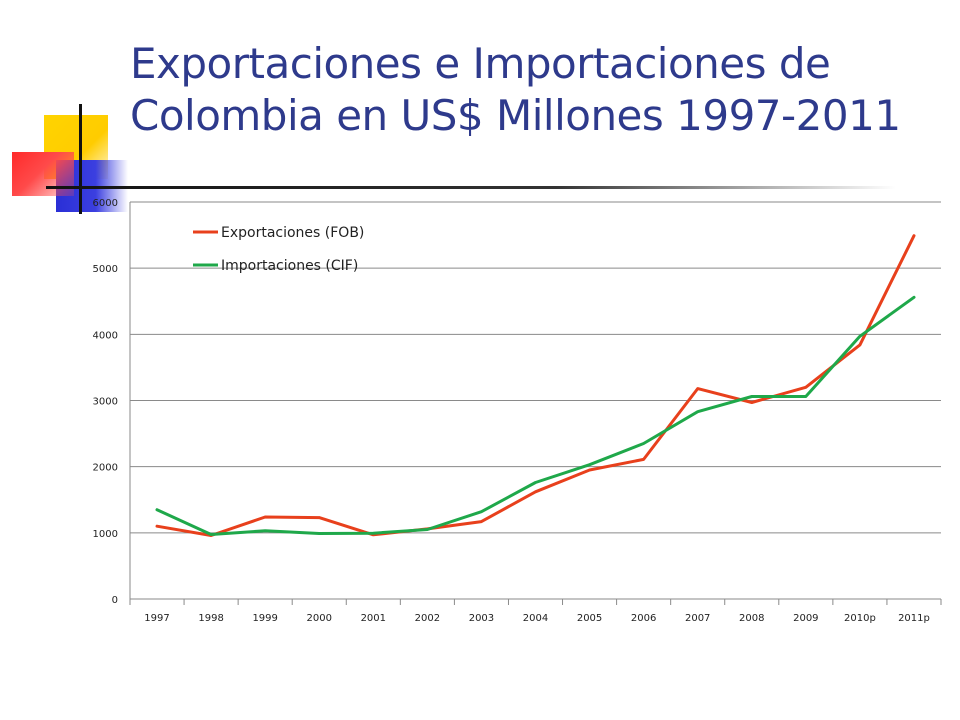 This screenshot has width=960, height=720. What do you see at coordinates (535, 618) in the screenshot?
I see `x-tick-label: 2004` at bounding box center [535, 618].